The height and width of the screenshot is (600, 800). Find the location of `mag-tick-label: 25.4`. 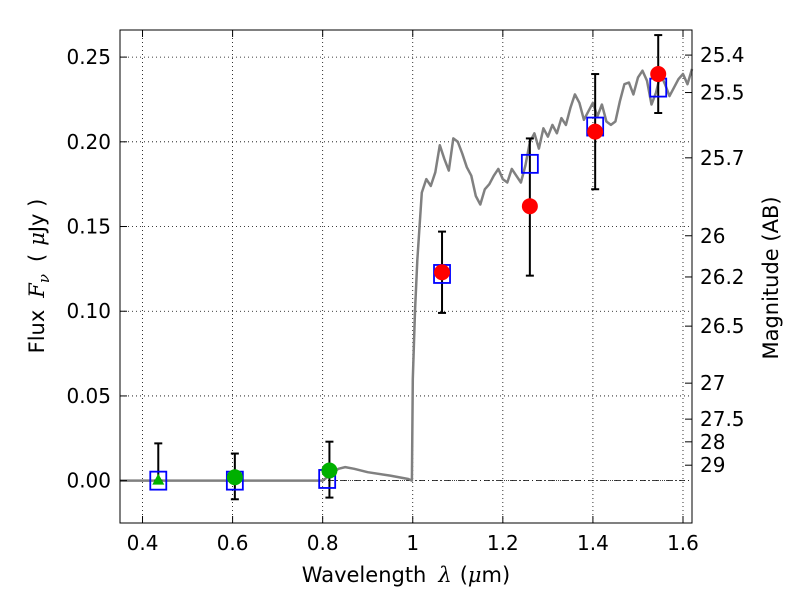

mag-tick-label: 25.4 is located at coordinates (722, 55).